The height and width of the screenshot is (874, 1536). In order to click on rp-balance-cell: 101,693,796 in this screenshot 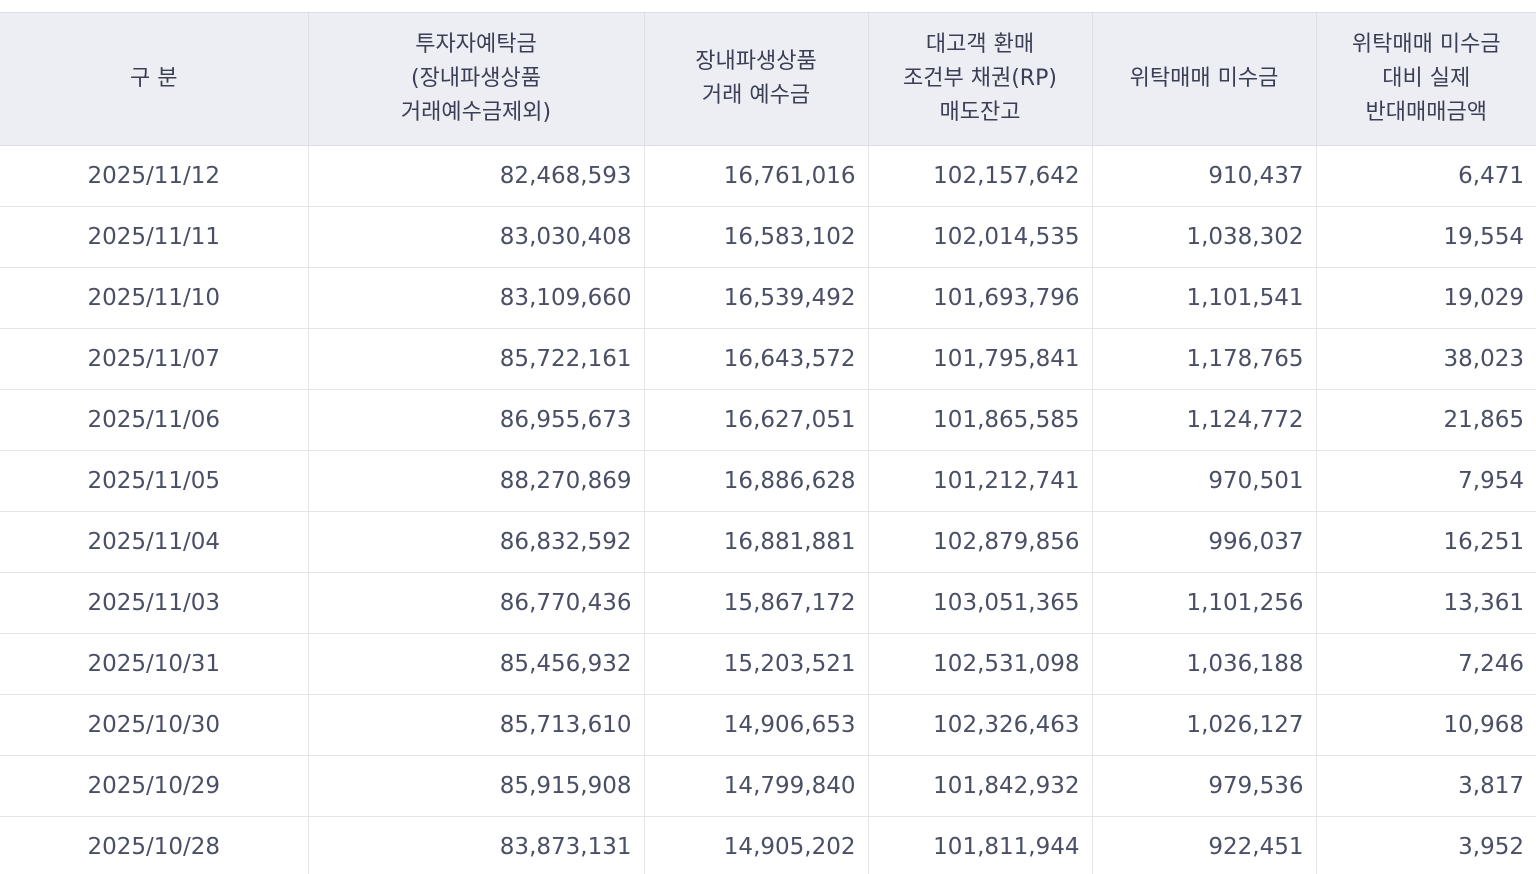, I will do `click(980, 298)`.